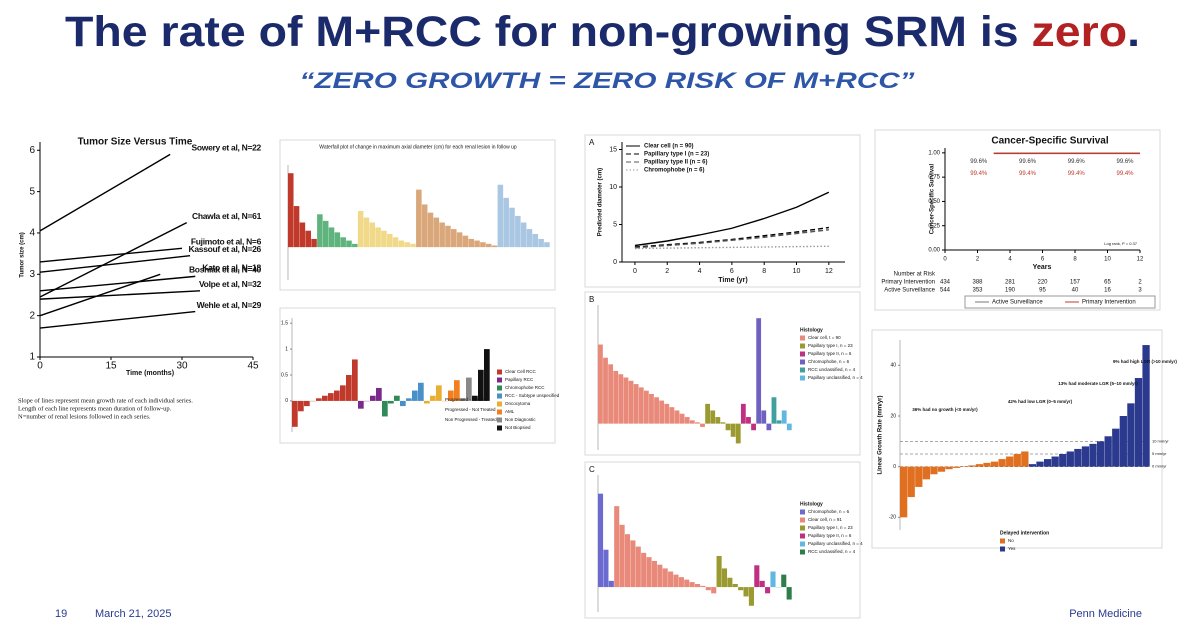  What do you see at coordinates (934, 153) in the screenshot?
I see `y-tick-label: 1.00` at bounding box center [934, 153].